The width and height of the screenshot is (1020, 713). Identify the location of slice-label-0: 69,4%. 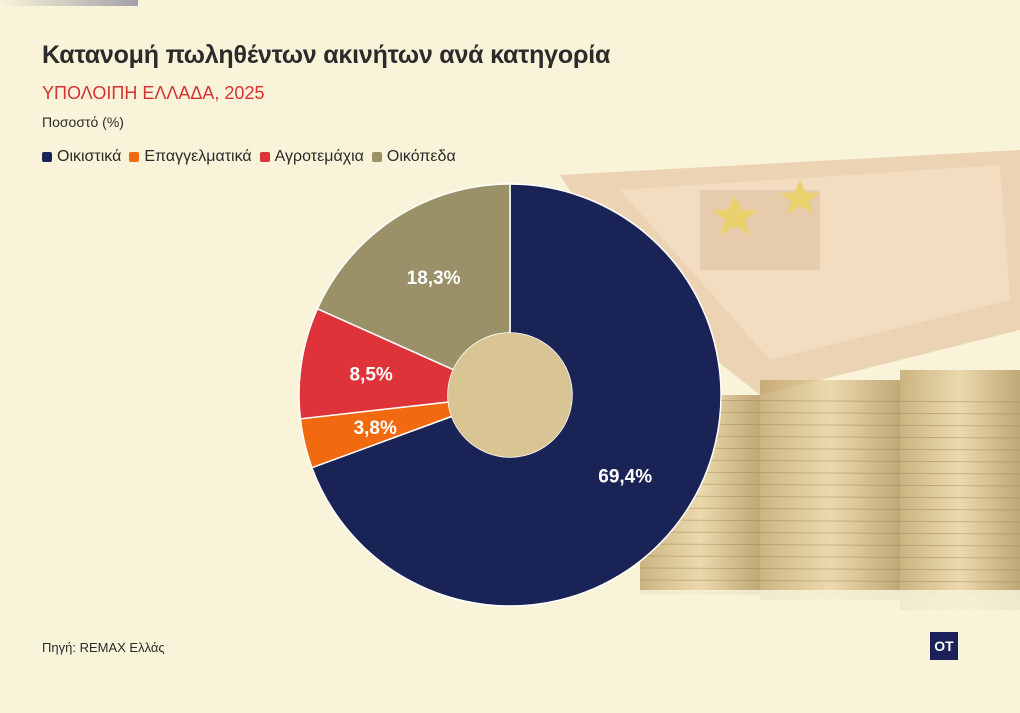
(625, 476).